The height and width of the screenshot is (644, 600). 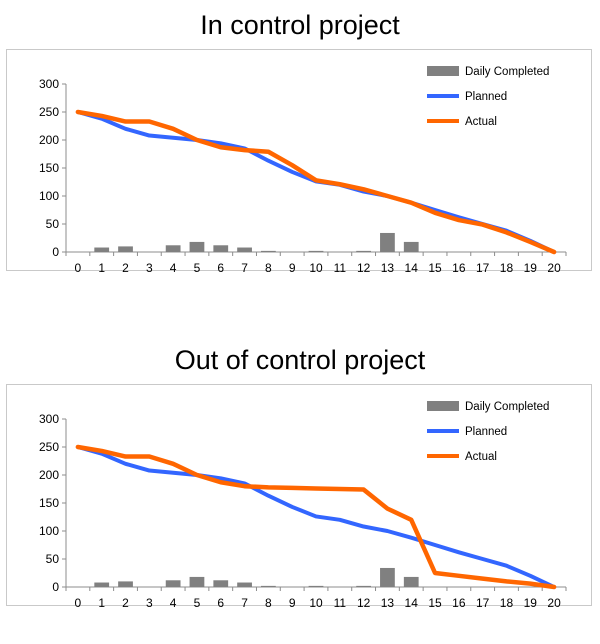 I want to click on chart-title: In control project, so click(x=300, y=25).